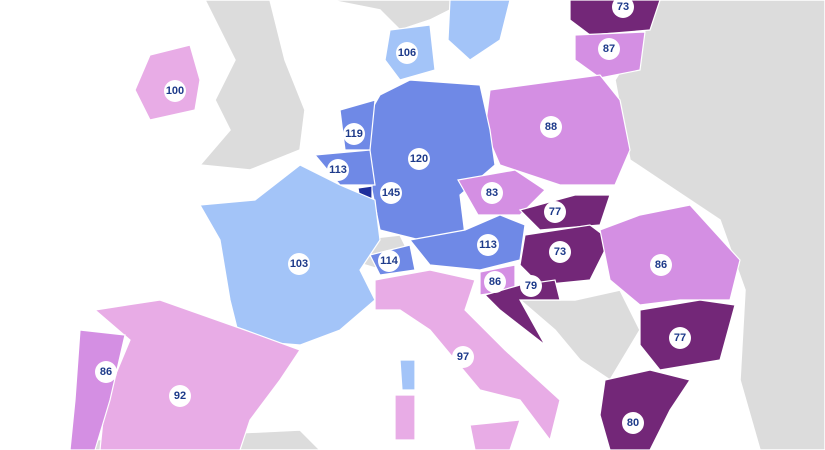 The image size is (825, 450). What do you see at coordinates (252, 85) in the screenshot?
I see `uk` at bounding box center [252, 85].